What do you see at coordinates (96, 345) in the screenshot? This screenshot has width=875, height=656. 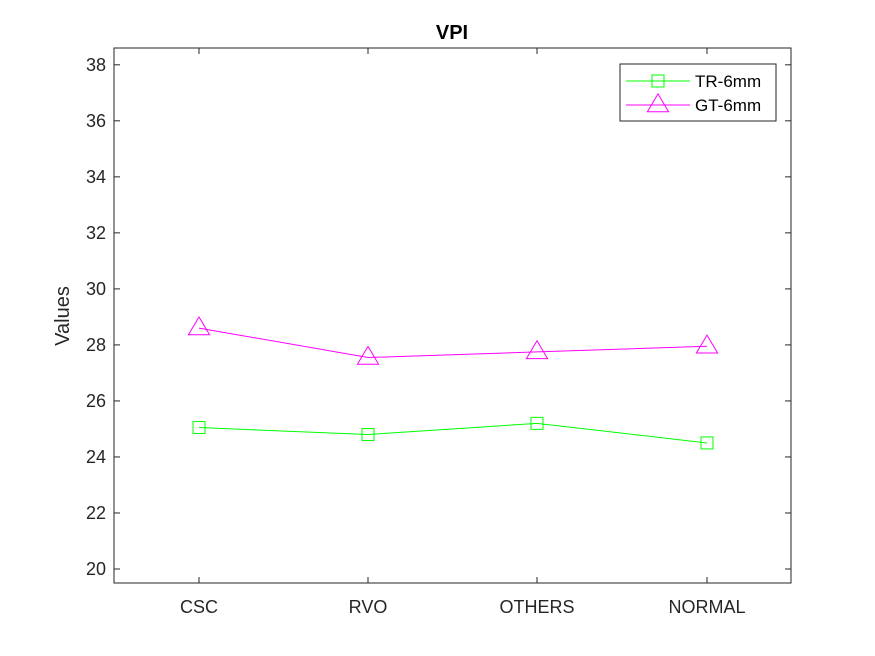 I see `y-tick-label: 28` at bounding box center [96, 345].